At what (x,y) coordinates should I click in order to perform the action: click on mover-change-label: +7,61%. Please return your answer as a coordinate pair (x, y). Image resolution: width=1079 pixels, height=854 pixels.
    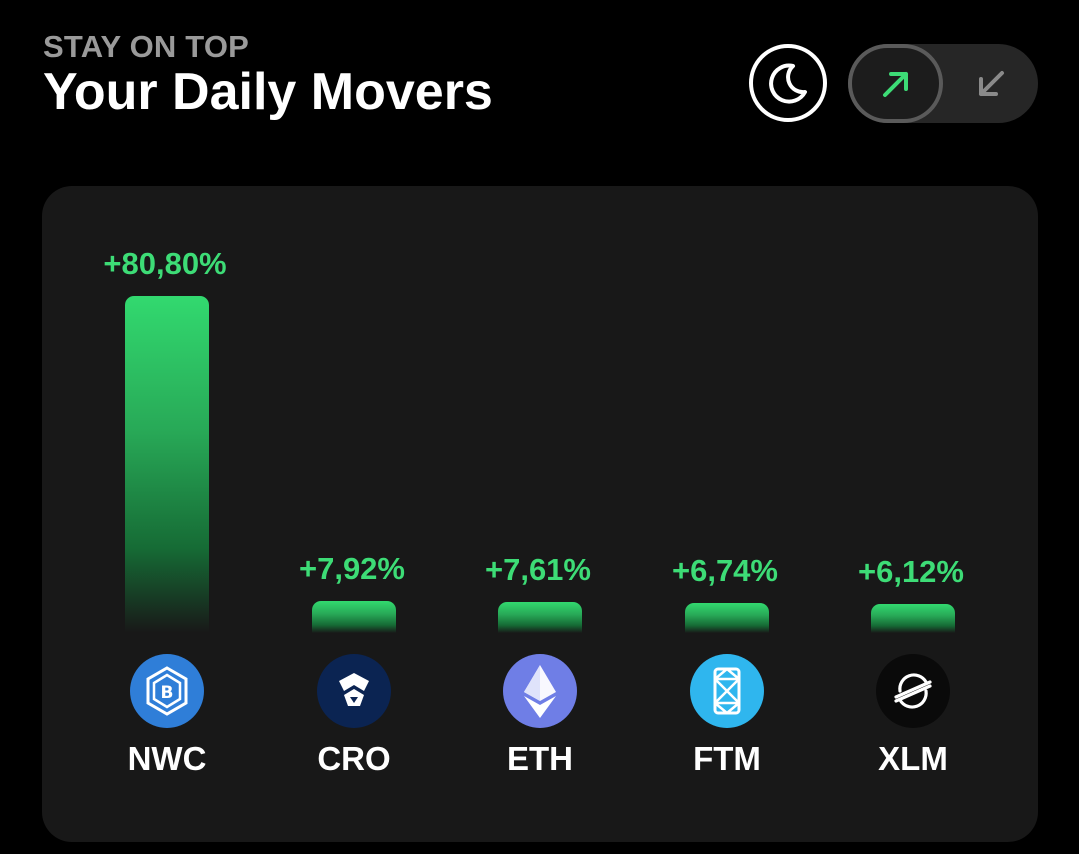
    Looking at the image, I should click on (537, 569).